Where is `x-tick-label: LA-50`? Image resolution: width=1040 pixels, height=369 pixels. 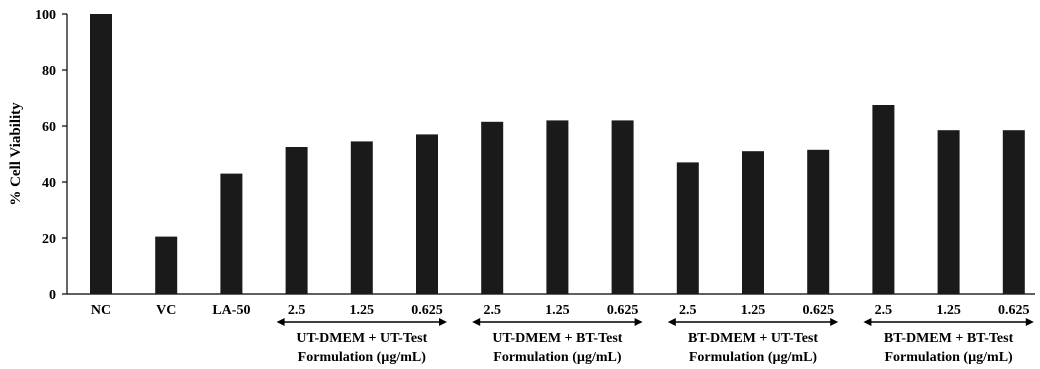 x-tick-label: LA-50 is located at coordinates (231, 310).